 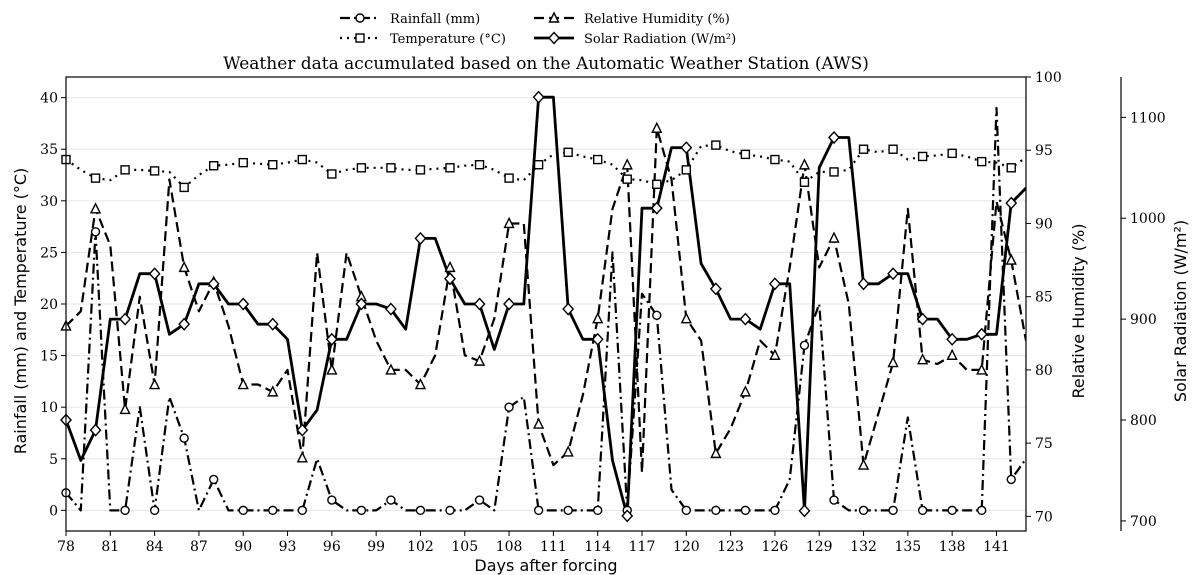 I want to click on x-tick-label: 78, so click(x=66, y=547).